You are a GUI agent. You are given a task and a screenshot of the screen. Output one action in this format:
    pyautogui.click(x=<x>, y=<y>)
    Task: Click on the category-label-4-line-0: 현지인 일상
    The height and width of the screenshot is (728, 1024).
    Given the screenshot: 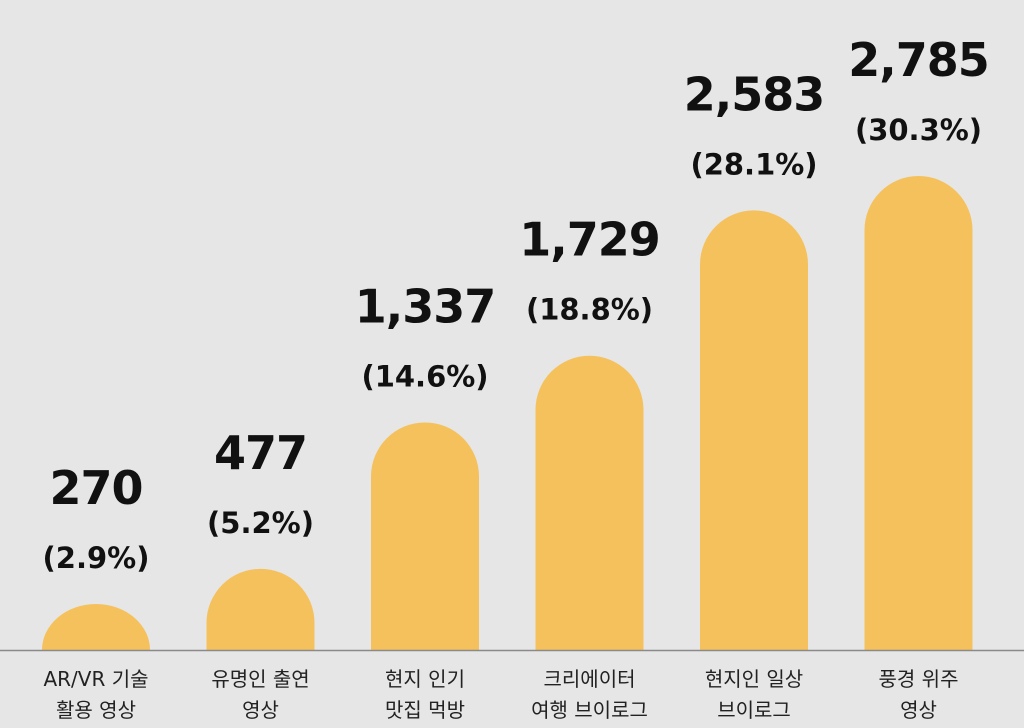 What is the action you would take?
    pyautogui.click(x=754, y=679)
    